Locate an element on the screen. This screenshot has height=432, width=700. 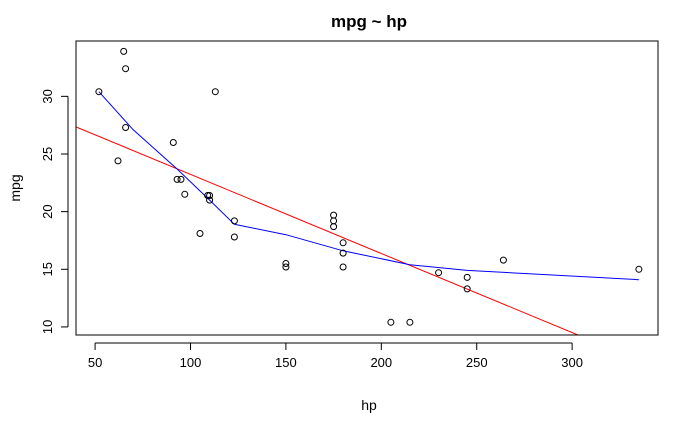
x-tick-label: 200 is located at coordinates (381, 362).